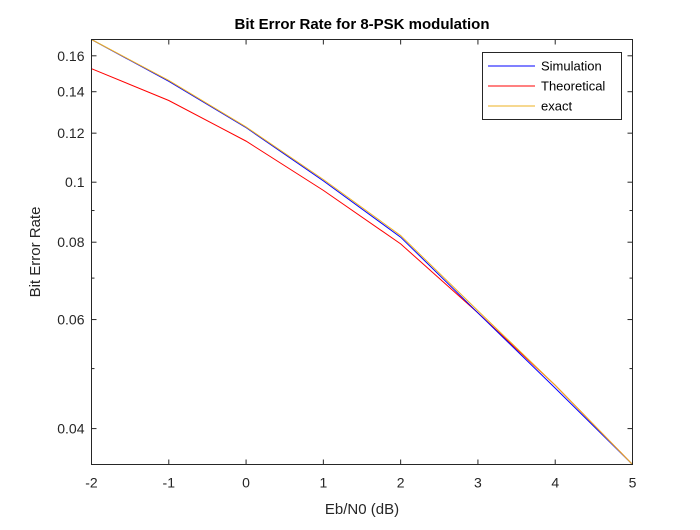 The image size is (700, 530). What do you see at coordinates (633, 483) in the screenshot?
I see `x-tick-label: 5` at bounding box center [633, 483].